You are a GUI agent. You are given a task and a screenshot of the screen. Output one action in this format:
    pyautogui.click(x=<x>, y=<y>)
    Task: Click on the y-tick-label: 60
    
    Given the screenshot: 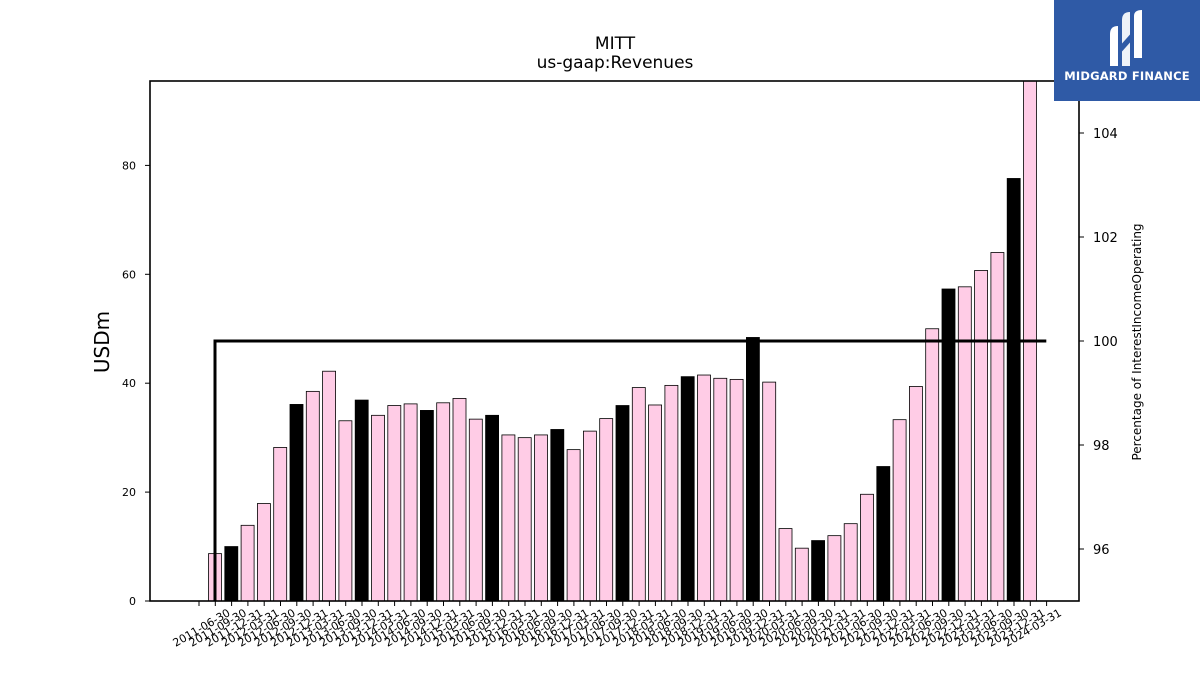 What is the action you would take?
    pyautogui.click(x=129, y=274)
    